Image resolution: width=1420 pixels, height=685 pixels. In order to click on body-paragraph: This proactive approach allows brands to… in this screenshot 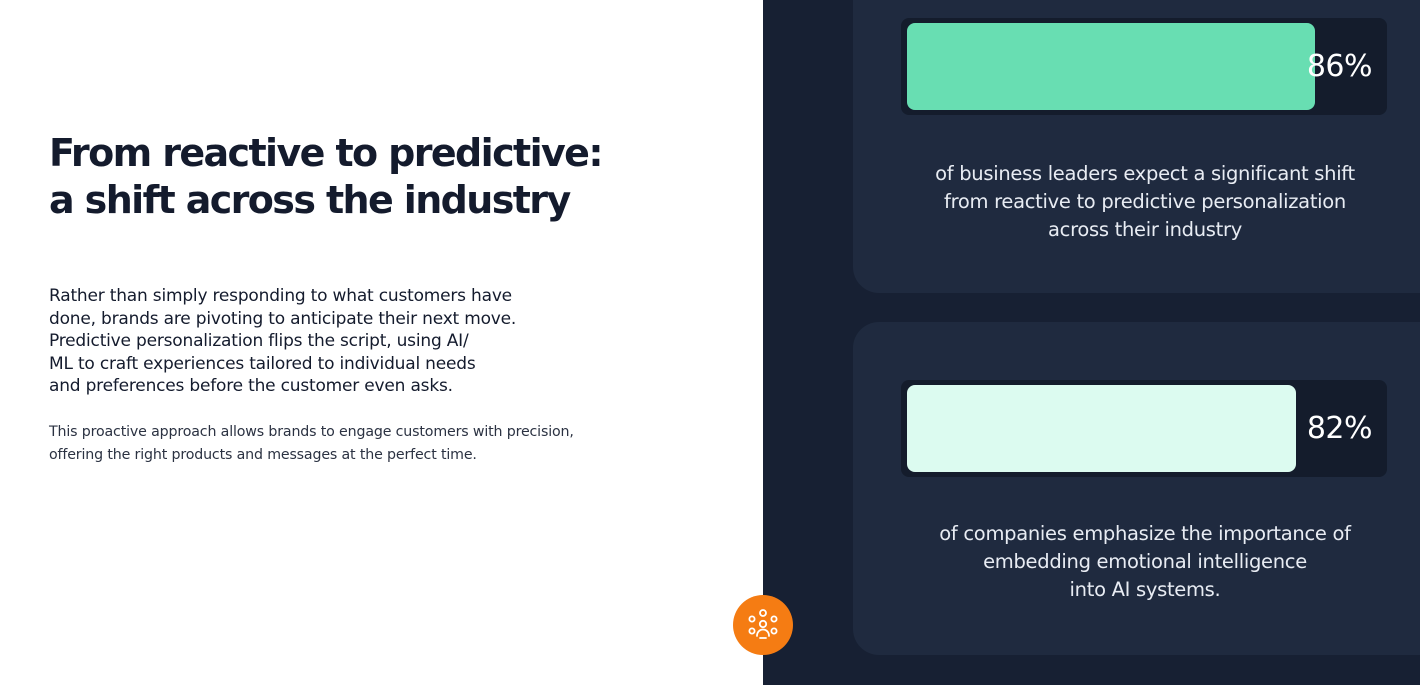, I will do `click(339, 443)`.